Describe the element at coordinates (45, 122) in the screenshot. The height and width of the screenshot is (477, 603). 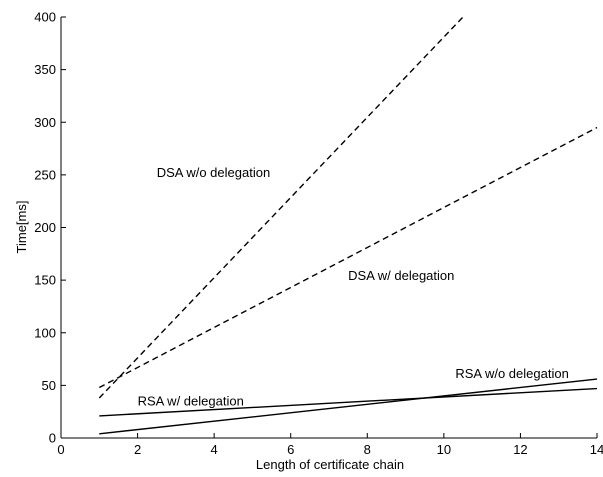
I see `y-tick-label: 300` at that location.